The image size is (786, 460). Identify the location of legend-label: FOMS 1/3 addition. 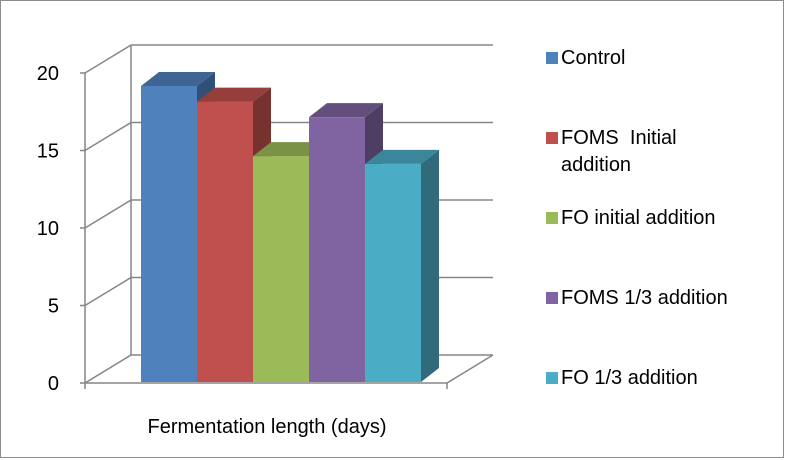
(644, 298).